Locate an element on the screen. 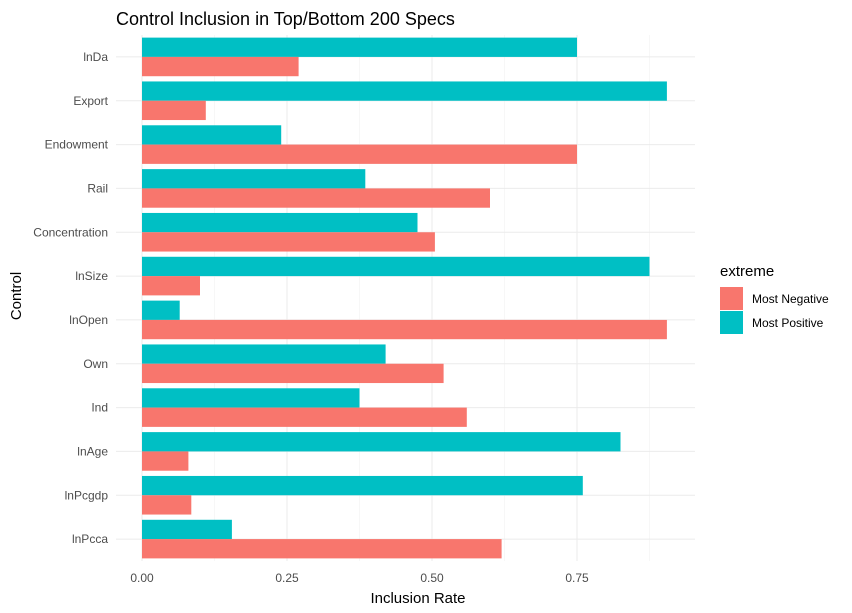  y-tick-label: lnOpen is located at coordinates (88, 320).